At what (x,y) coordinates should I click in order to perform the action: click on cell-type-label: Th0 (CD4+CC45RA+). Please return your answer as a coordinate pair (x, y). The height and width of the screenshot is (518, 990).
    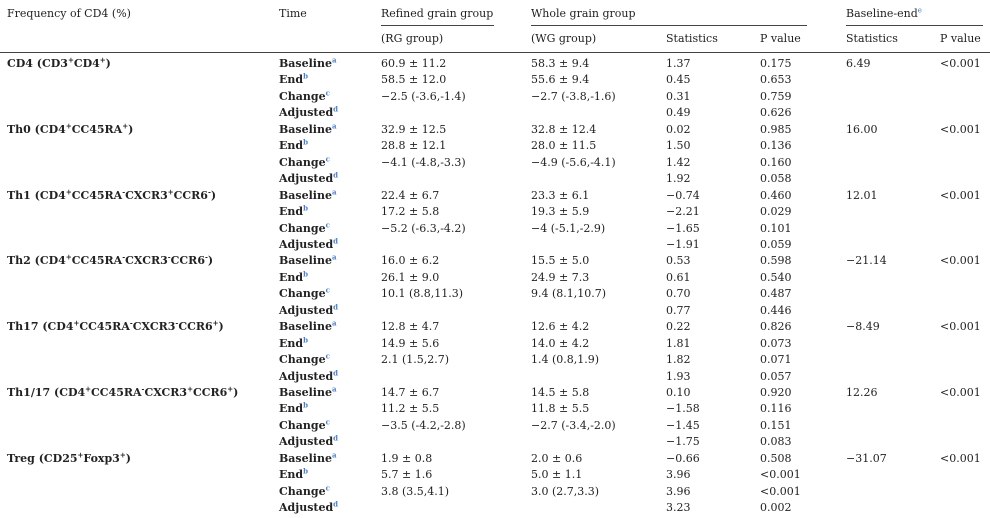
    Looking at the image, I should click on (70, 130).